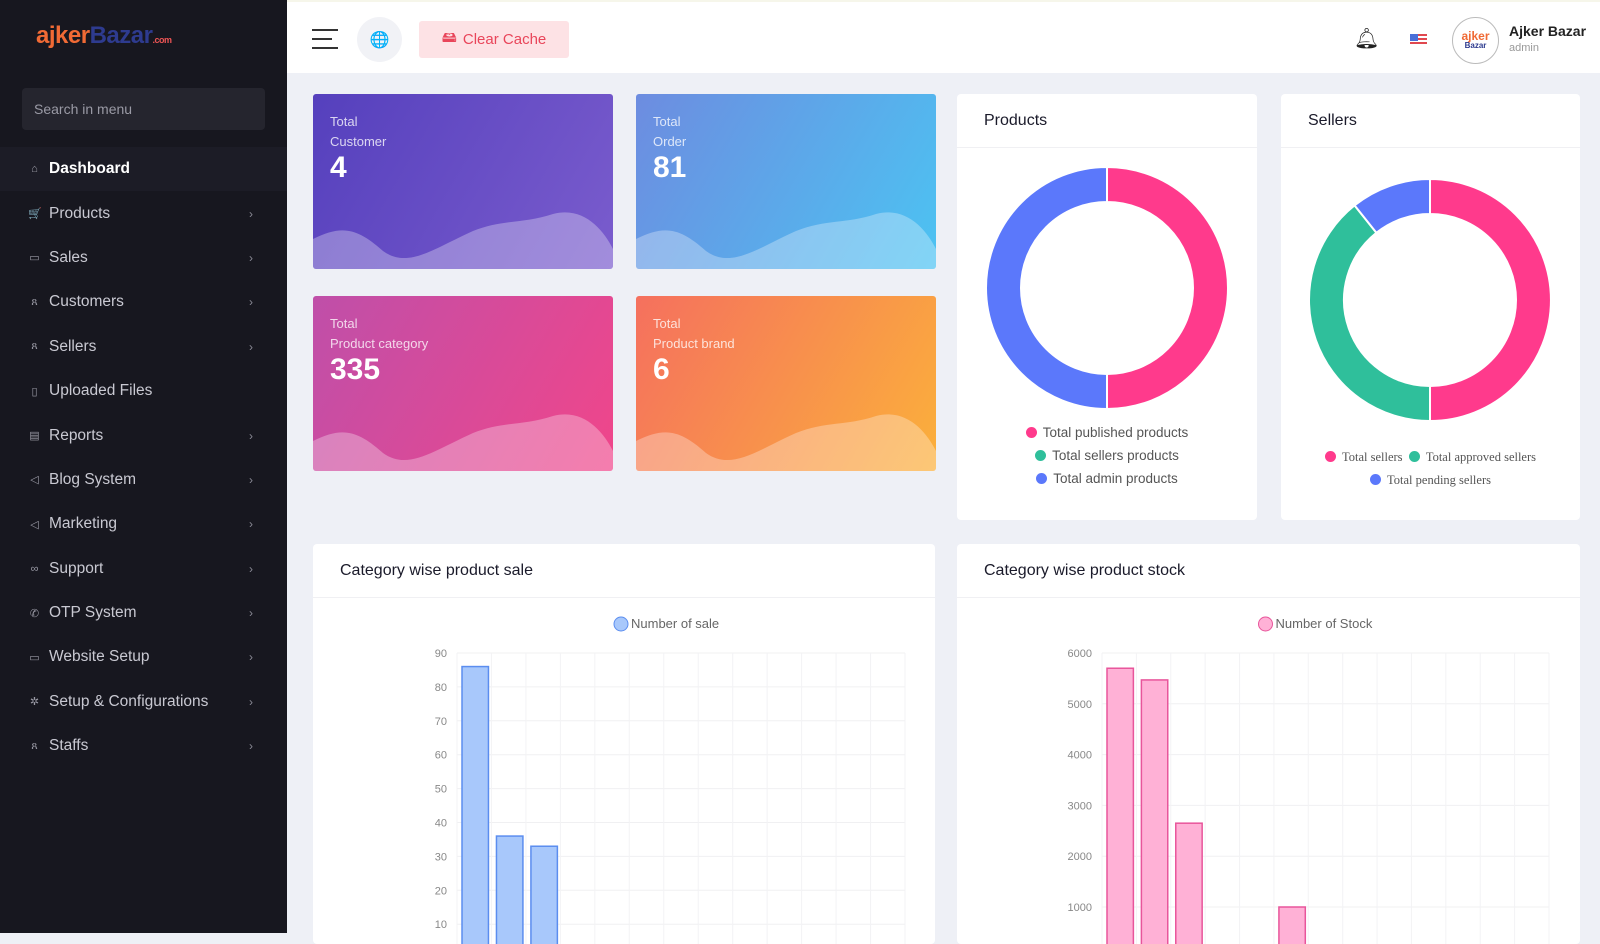  Describe the element at coordinates (73, 346) in the screenshot. I see `sidebar-item-label: Sellers` at that location.